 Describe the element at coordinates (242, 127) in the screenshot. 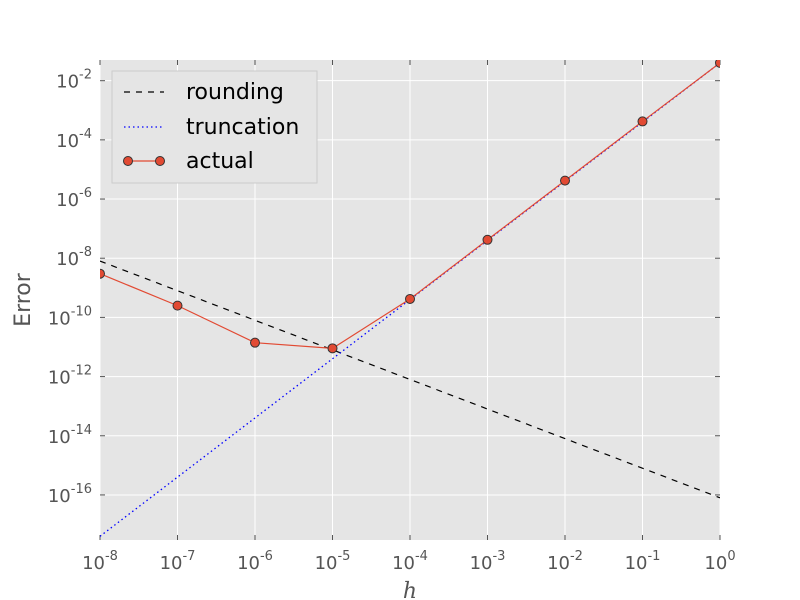

I see `legend-label-truncation: truncation` at that location.